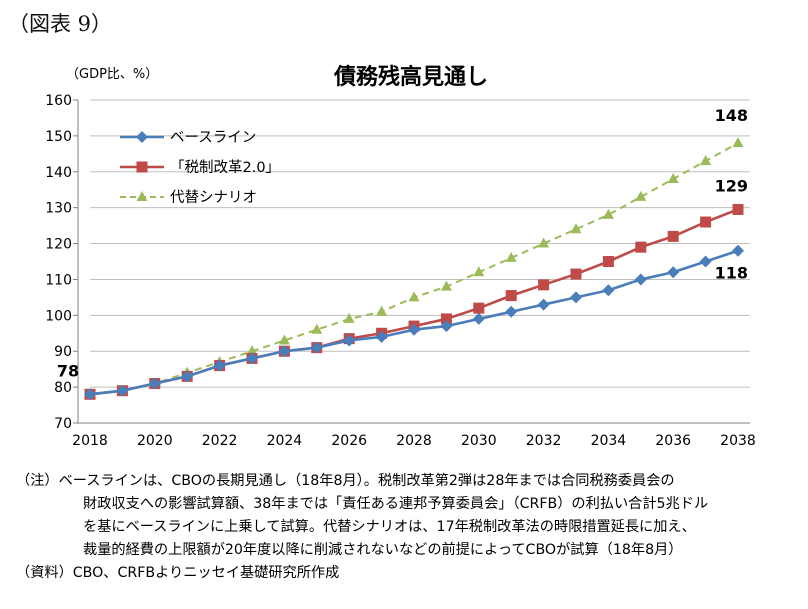  Describe the element at coordinates (731, 273) in the screenshot. I see `data-label: 118` at that location.